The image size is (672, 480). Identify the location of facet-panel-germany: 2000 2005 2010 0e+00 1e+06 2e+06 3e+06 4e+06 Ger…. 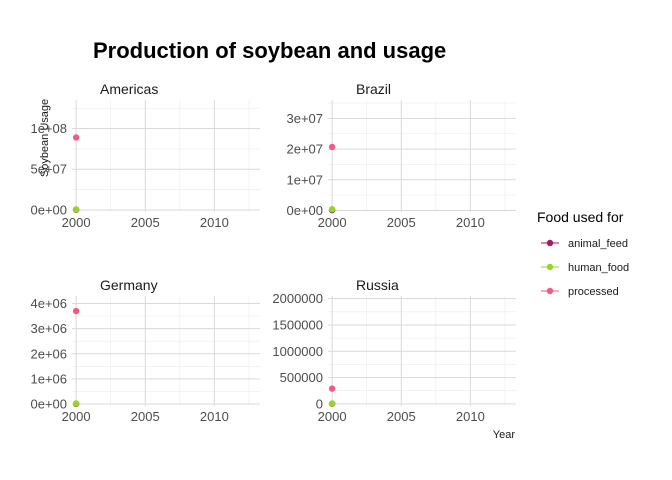
(145, 350).